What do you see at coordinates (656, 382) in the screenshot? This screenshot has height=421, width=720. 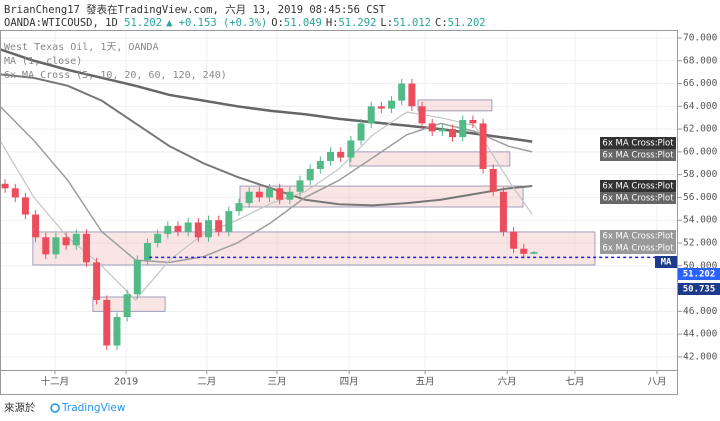 I see `x-tick-label: 八月` at bounding box center [656, 382].